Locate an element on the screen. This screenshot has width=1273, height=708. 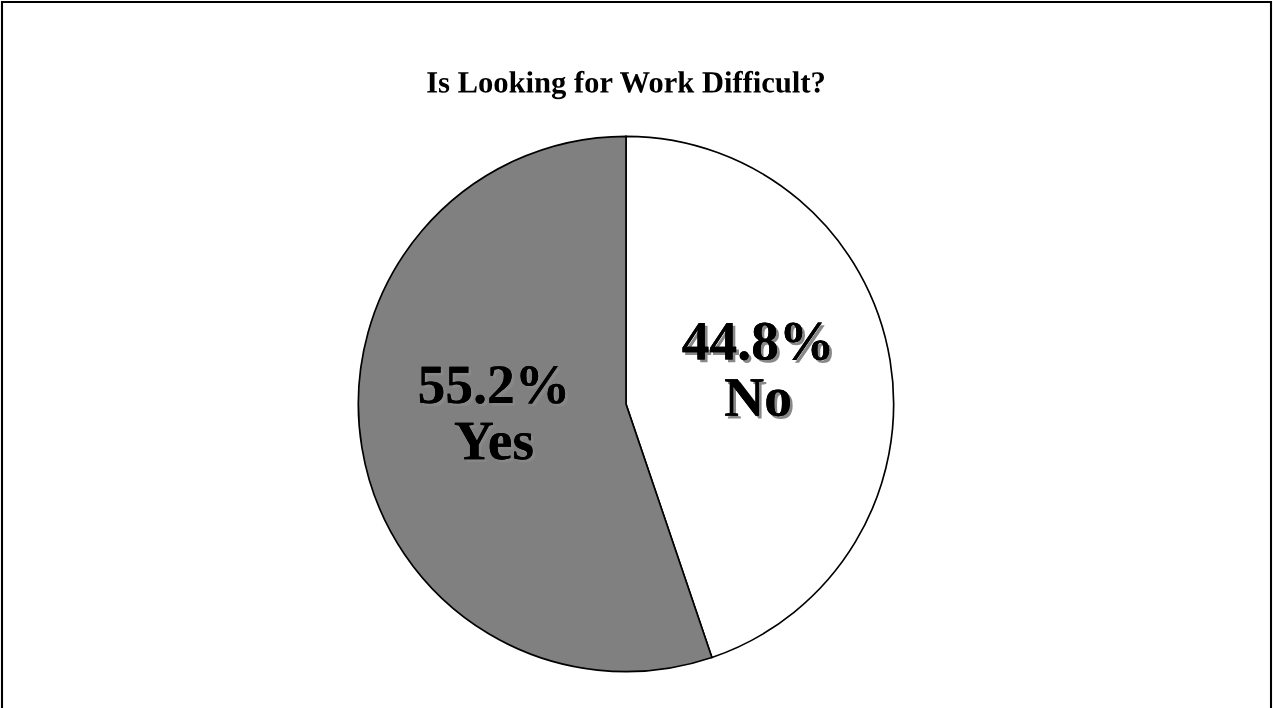
chart-title: Is Looking for Work Difficult? is located at coordinates (625, 85).